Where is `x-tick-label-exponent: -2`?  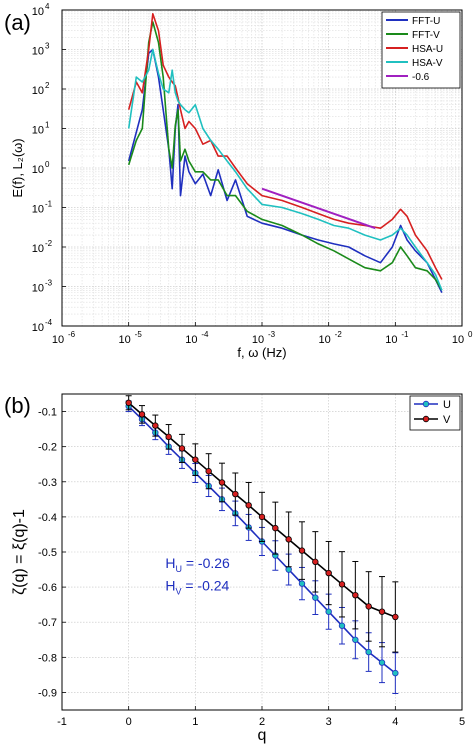 x-tick-label-exponent: -2 is located at coordinates (339, 334).